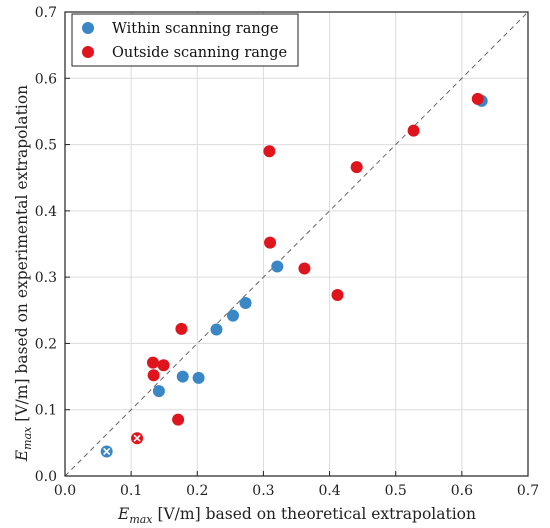  I want to click on x-axis-label-text: [V/m] based on theoretical extrapolation, so click(314, 514).